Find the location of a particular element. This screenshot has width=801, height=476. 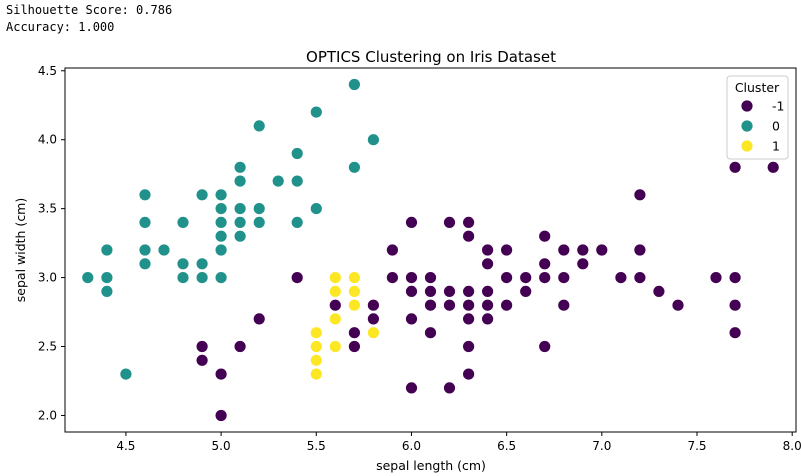

legend-box is located at coordinates (757, 117).